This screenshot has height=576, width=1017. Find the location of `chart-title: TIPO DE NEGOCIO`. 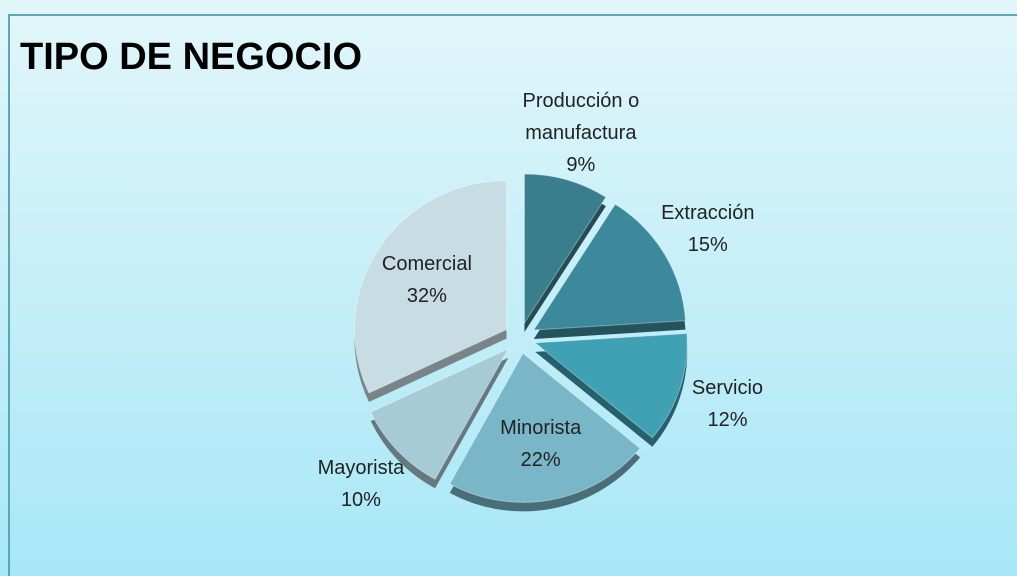

chart-title: TIPO DE NEGOCIO is located at coordinates (191, 57).